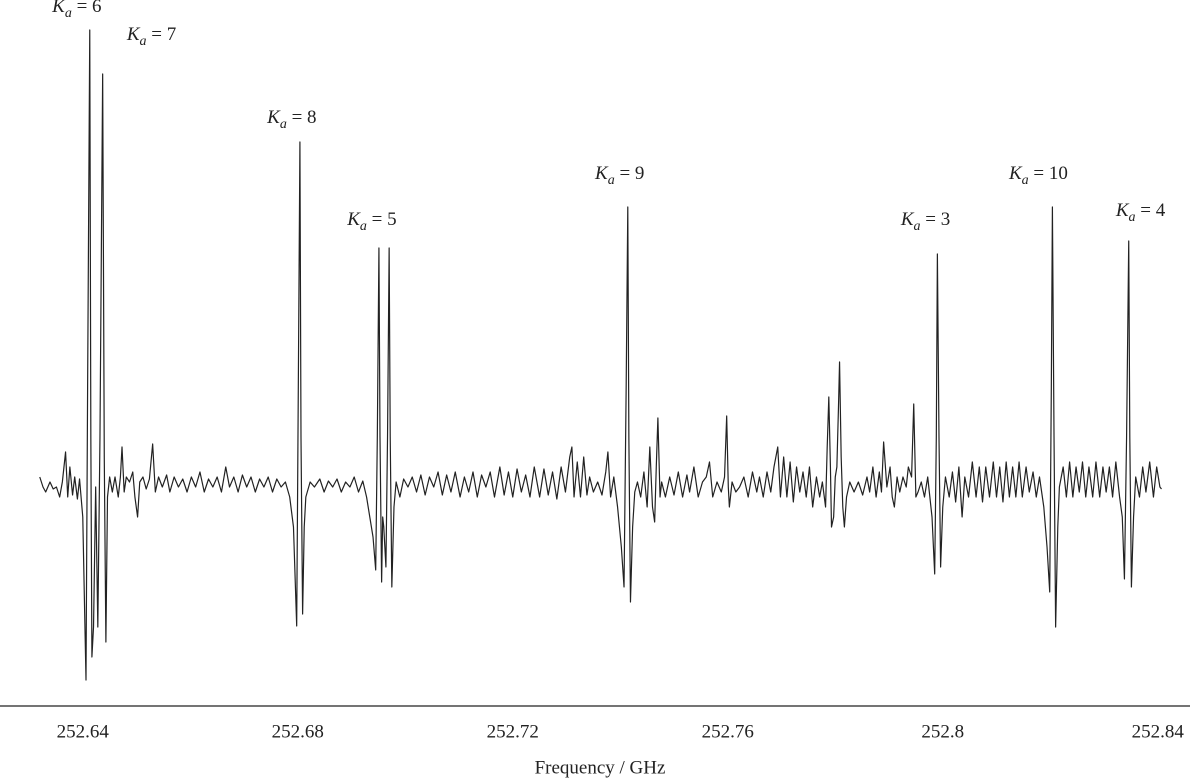 The width and height of the screenshot is (1200, 780). Describe the element at coordinates (942, 731) in the screenshot. I see `x-tick-label: 252.8` at that location.